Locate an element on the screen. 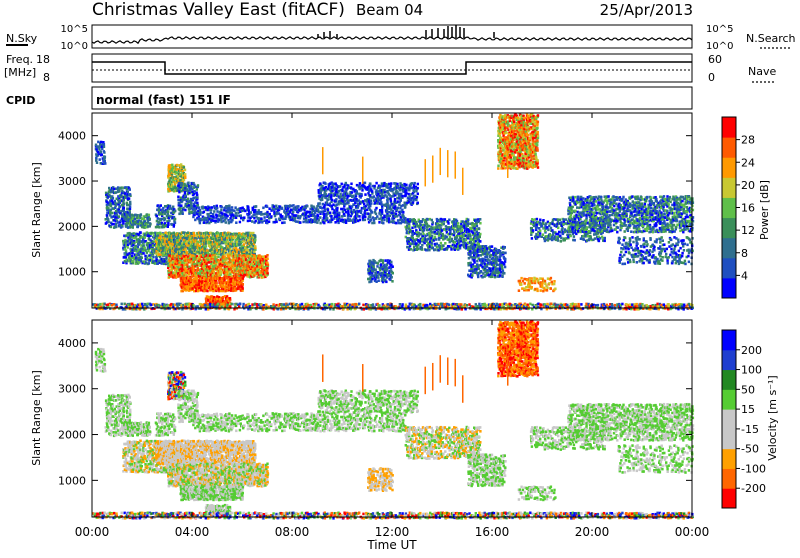  frequency-trace is located at coordinates (392, 68).